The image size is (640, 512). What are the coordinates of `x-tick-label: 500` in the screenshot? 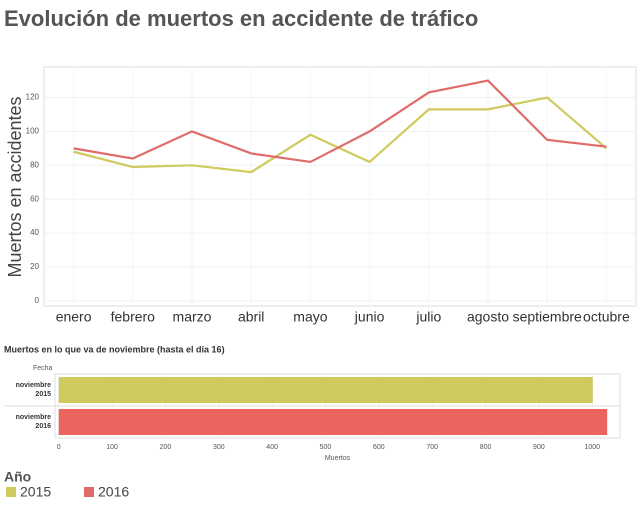 It's located at (326, 447).